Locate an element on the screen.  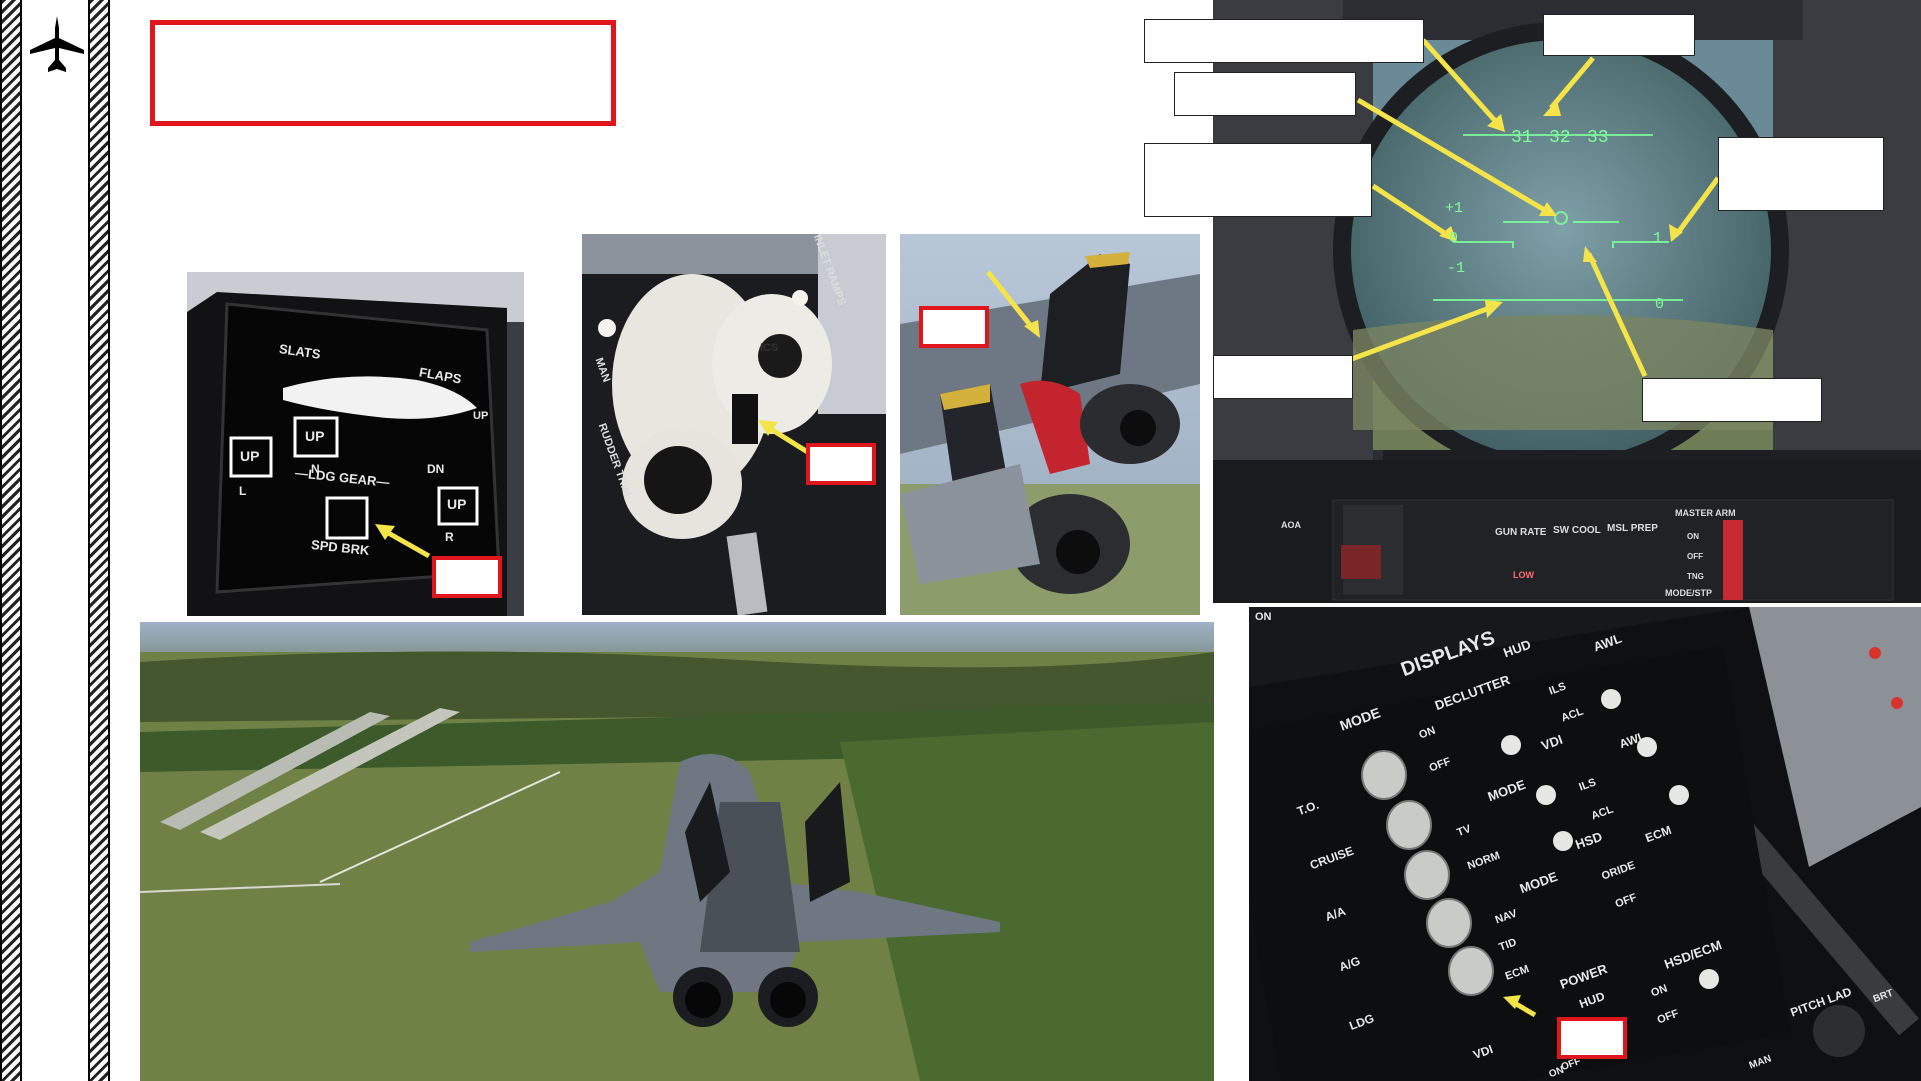
gun-rate-label: GUN RATE is located at coordinates (1521, 532).